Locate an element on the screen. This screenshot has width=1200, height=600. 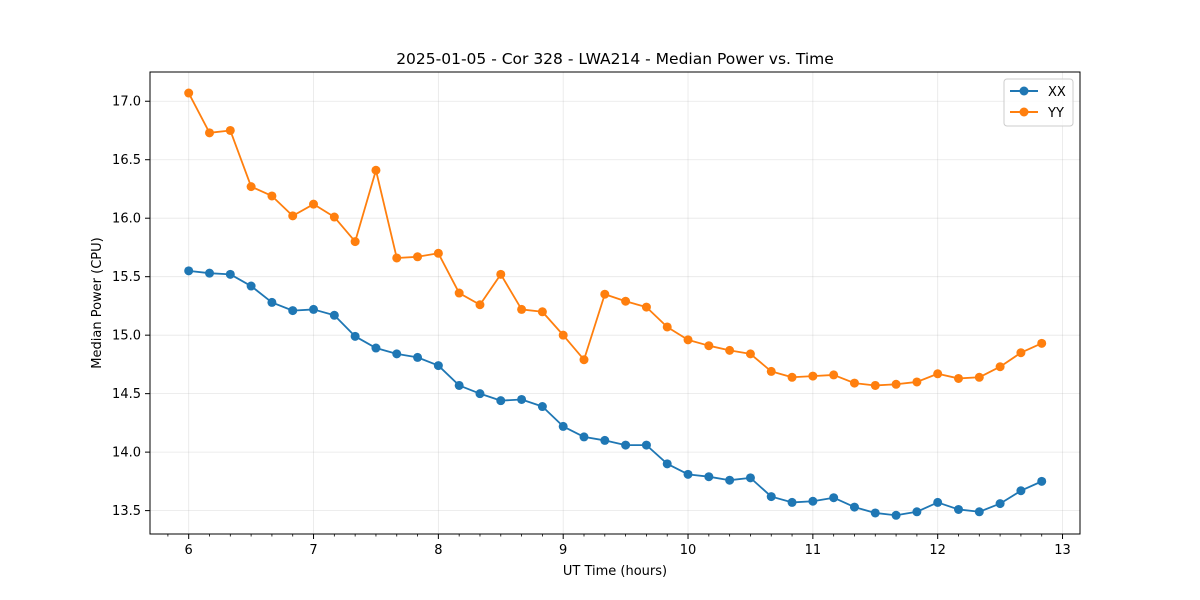
x-tick-label: 12 is located at coordinates (937, 550).